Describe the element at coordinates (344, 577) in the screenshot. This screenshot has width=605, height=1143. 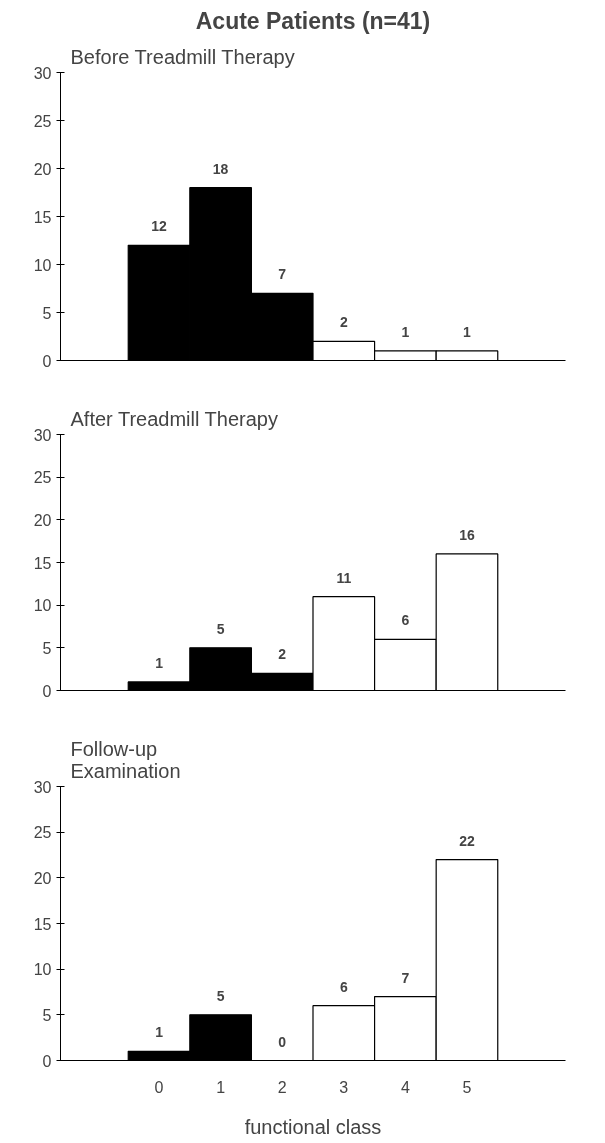
I see `data-label: 11` at that location.